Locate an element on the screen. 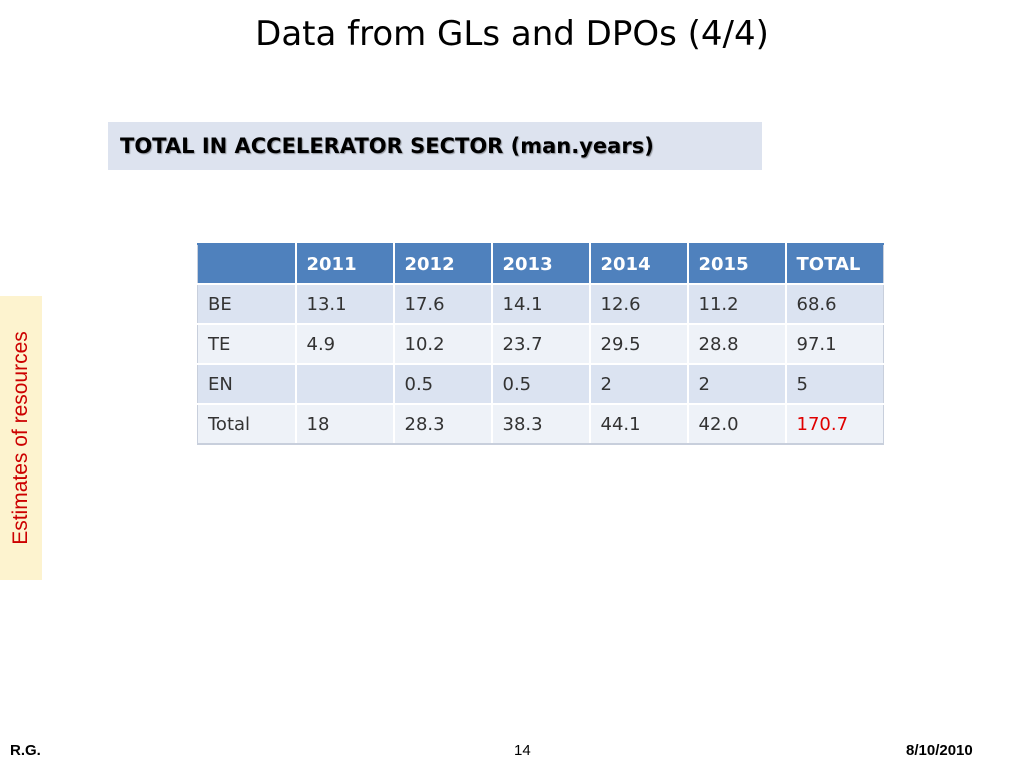  table-cell: 42.0 is located at coordinates (736, 424).